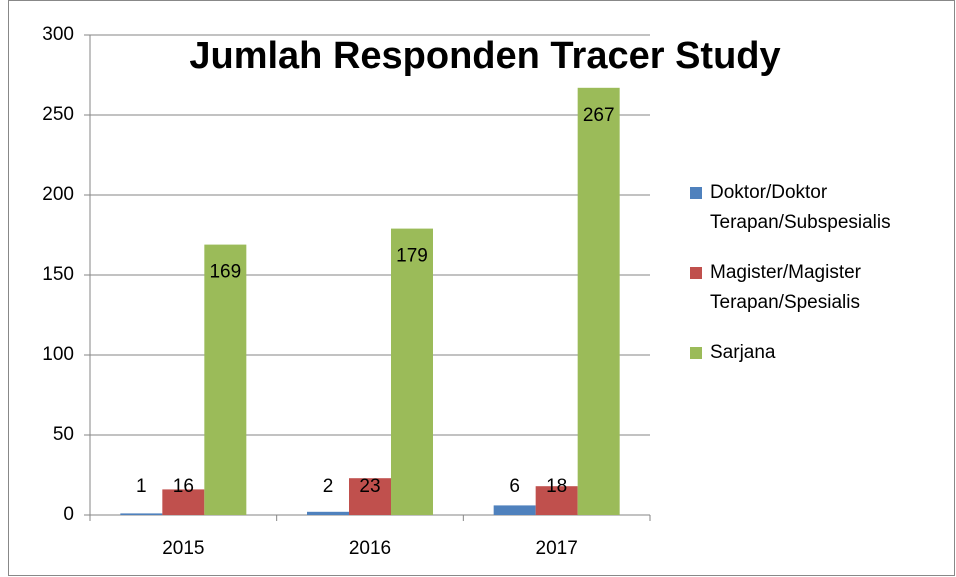 This screenshot has width=956, height=577. Describe the element at coordinates (599, 115) in the screenshot. I see `value-label: 267` at that location.